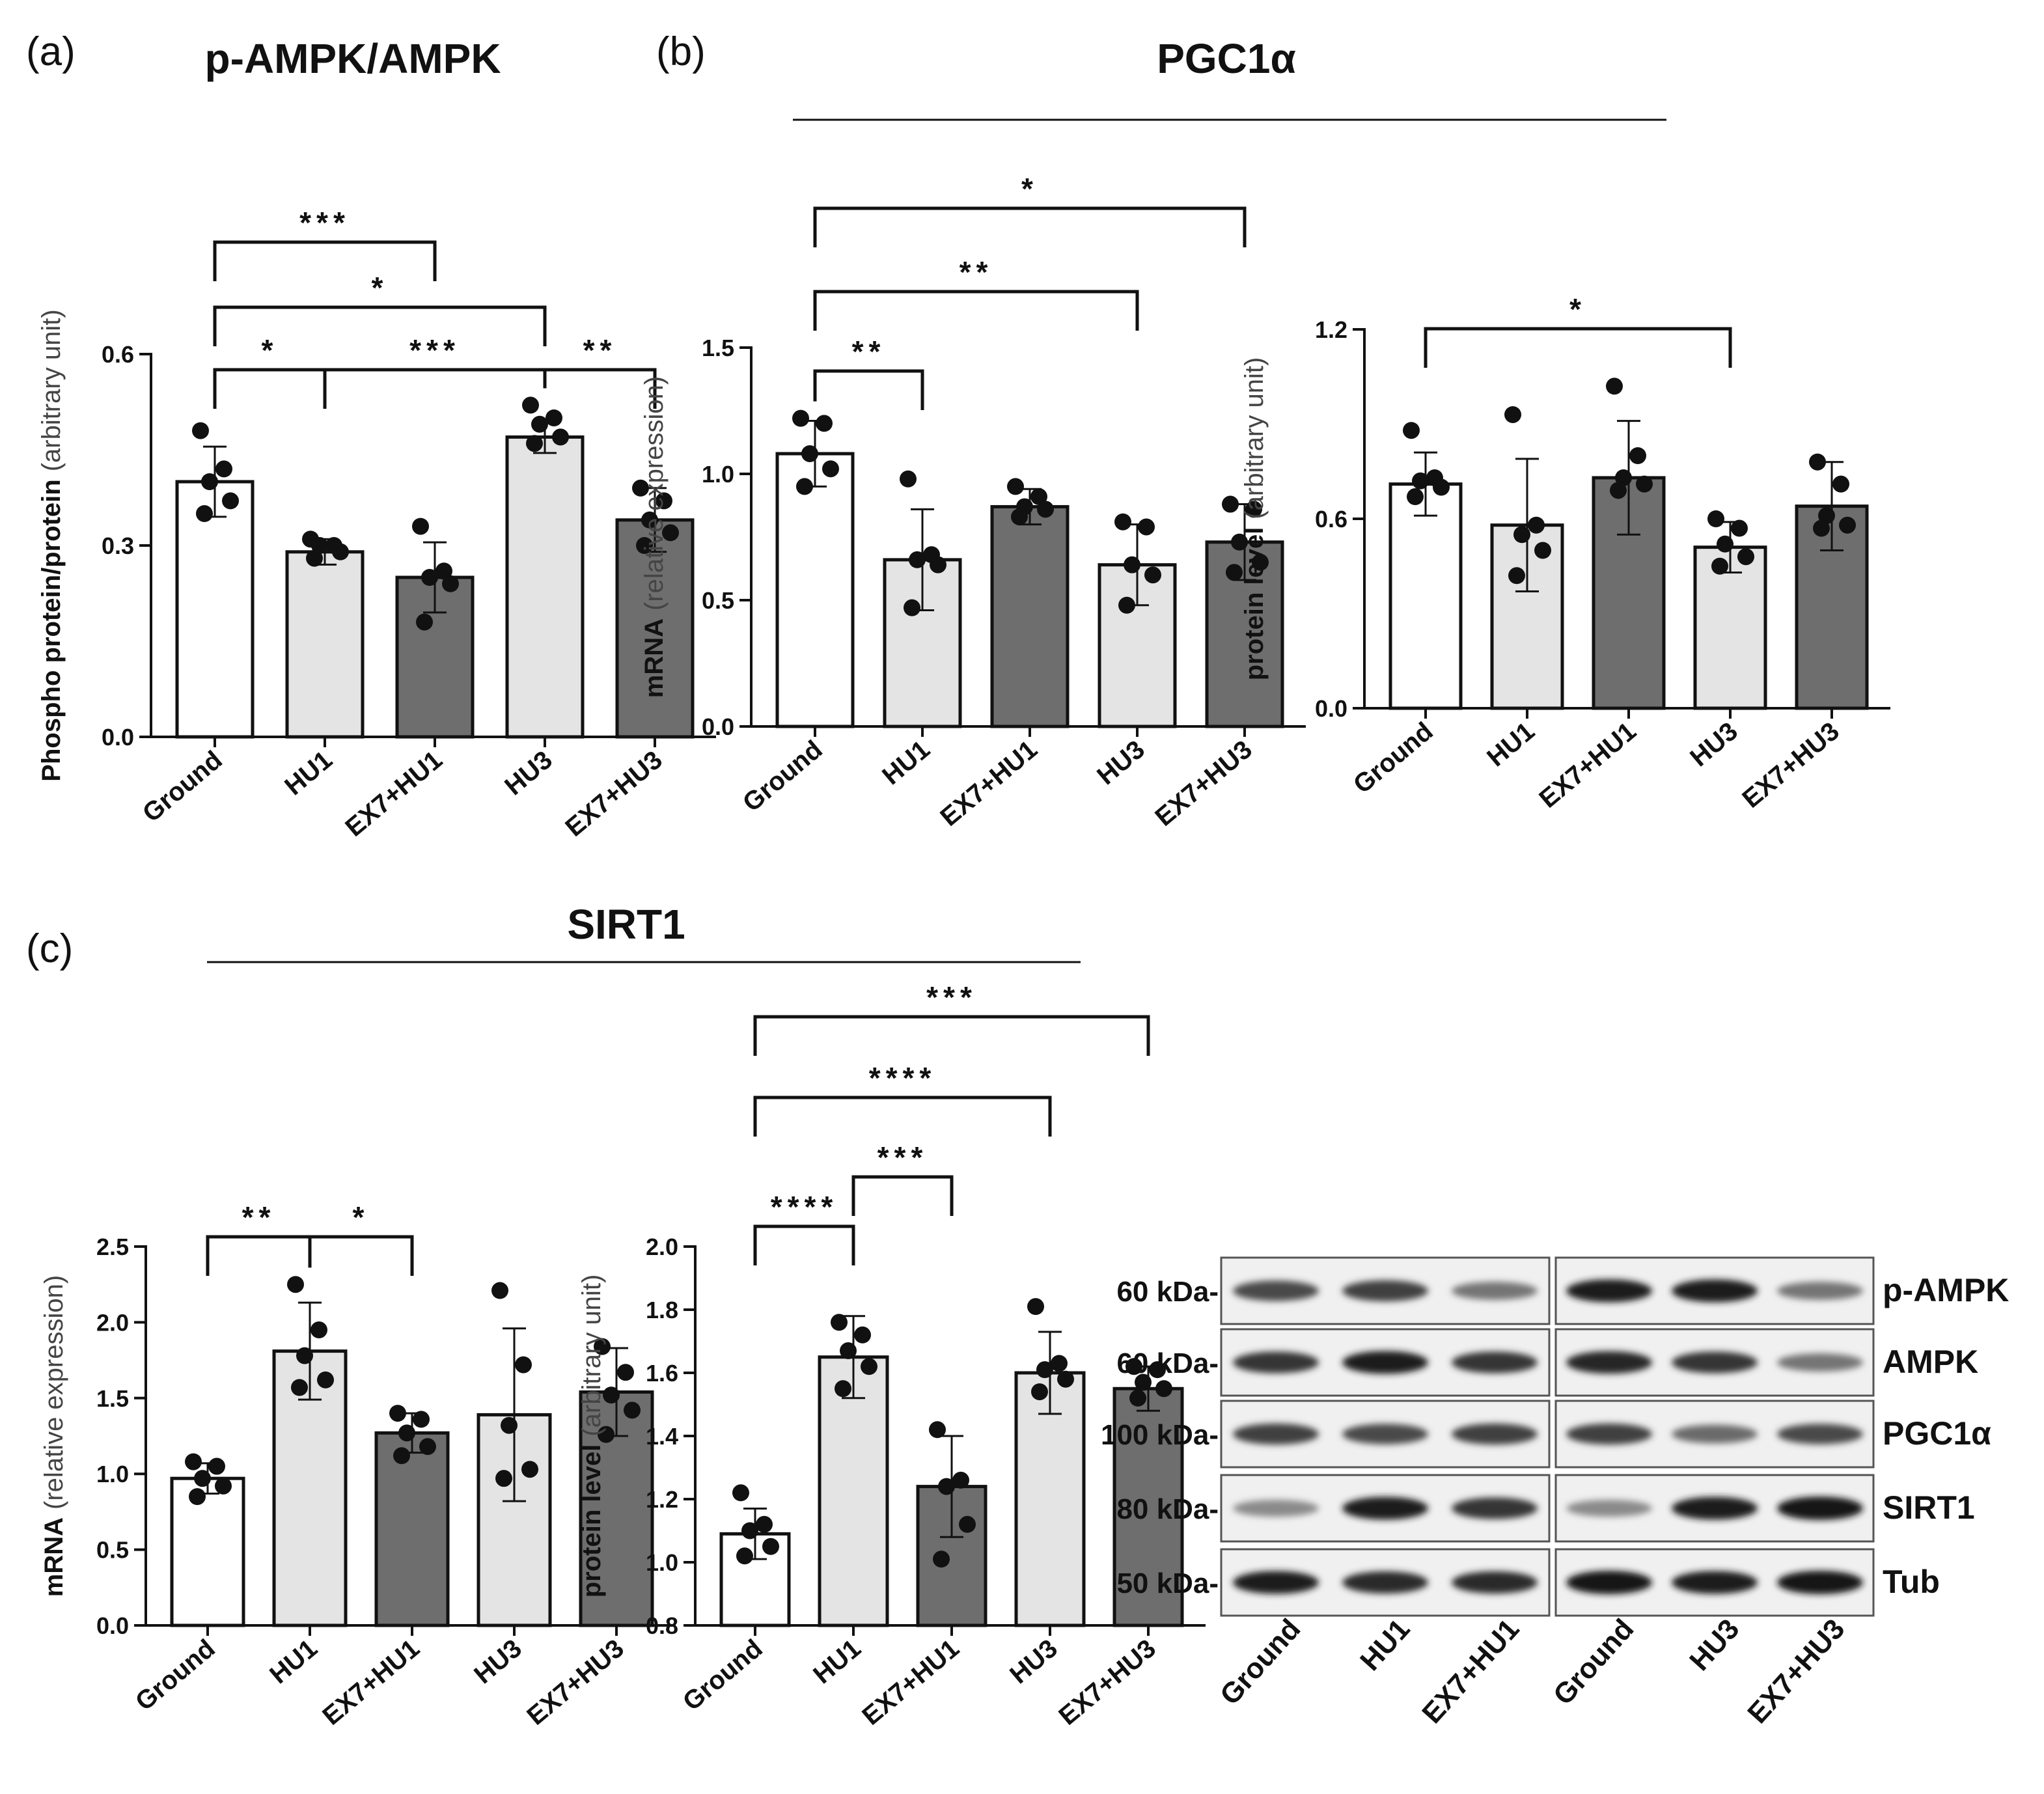  Describe the element at coordinates (1796, 1671) in the screenshot. I see `lane-label: EX7+HU3` at that location.